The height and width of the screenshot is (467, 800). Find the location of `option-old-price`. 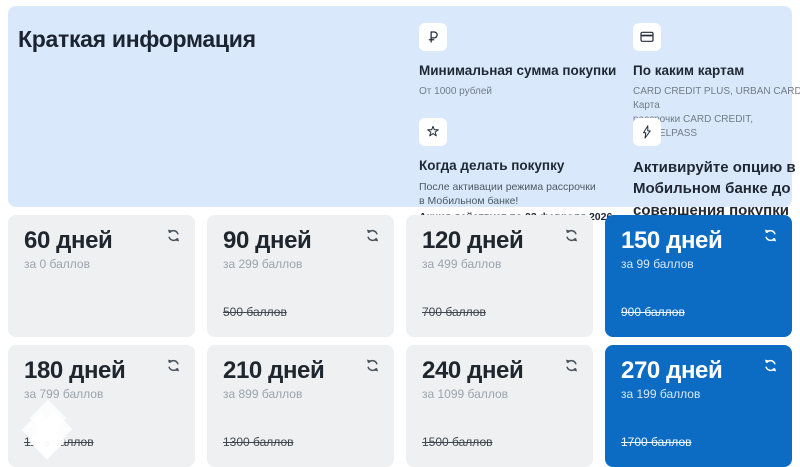

option-old-price is located at coordinates (101, 312).